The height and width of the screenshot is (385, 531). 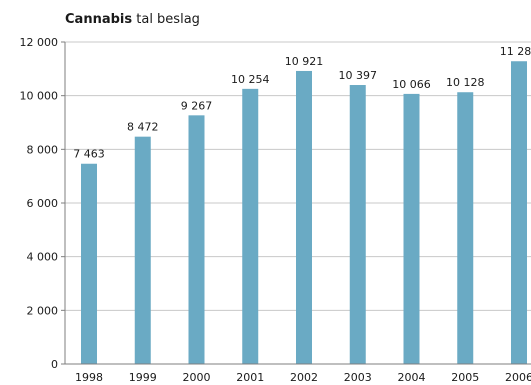 What do you see at coordinates (197, 377) in the screenshot?
I see `x-tick-label: 2000` at bounding box center [197, 377].